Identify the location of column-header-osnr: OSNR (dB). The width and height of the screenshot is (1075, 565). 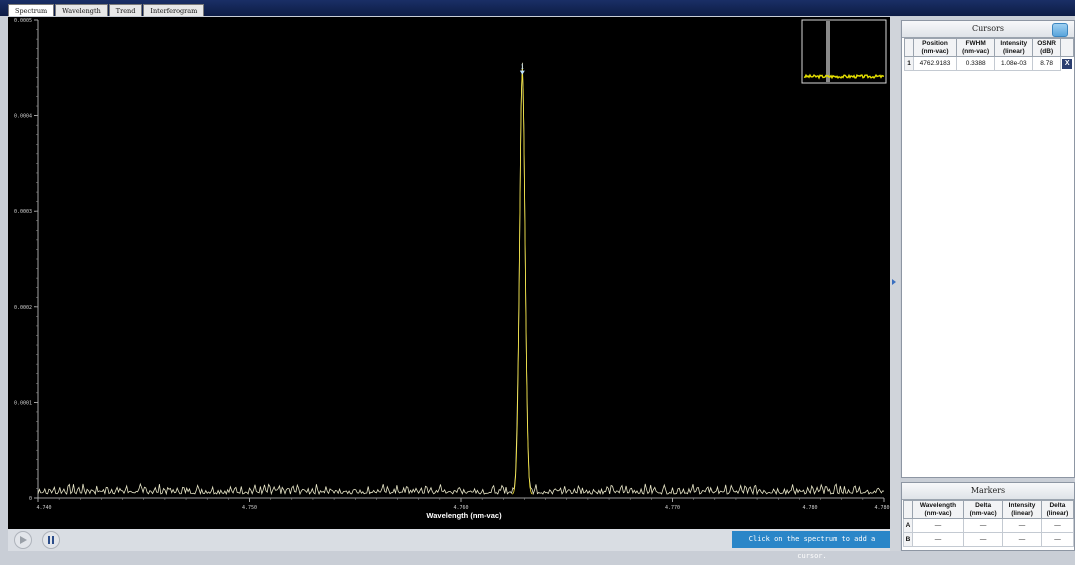
(1046, 47).